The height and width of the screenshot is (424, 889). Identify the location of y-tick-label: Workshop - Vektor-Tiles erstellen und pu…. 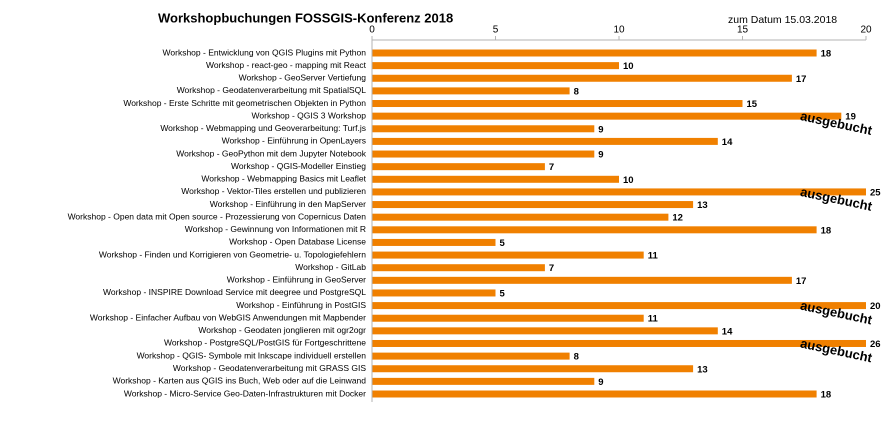
(273, 191).